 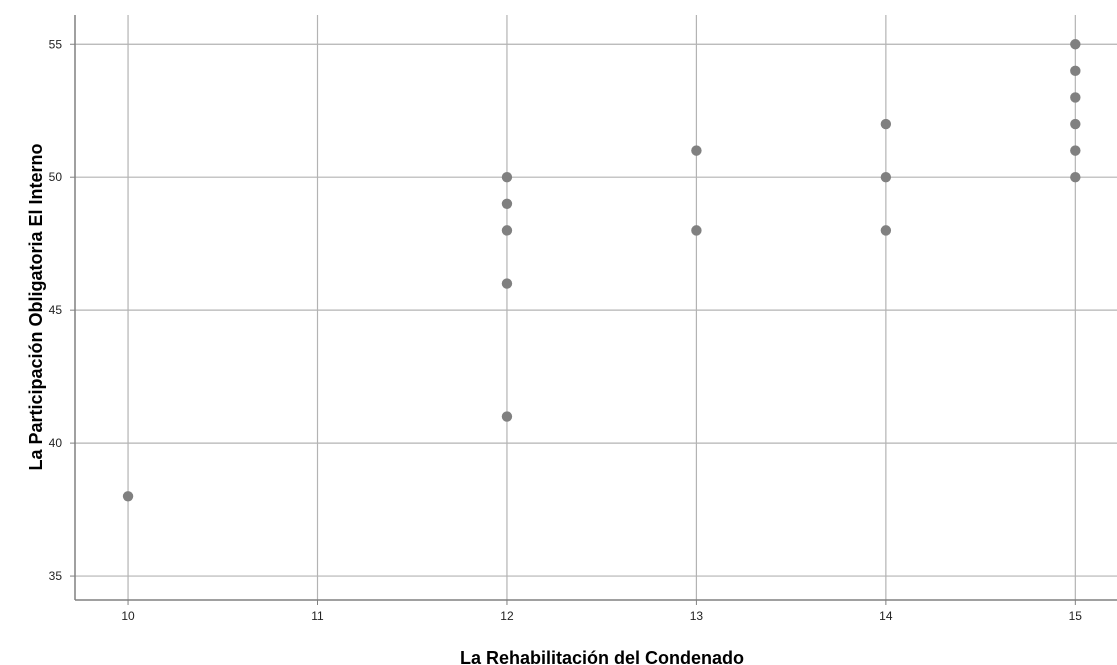 I want to click on x-tick-label: 13, so click(x=697, y=616).